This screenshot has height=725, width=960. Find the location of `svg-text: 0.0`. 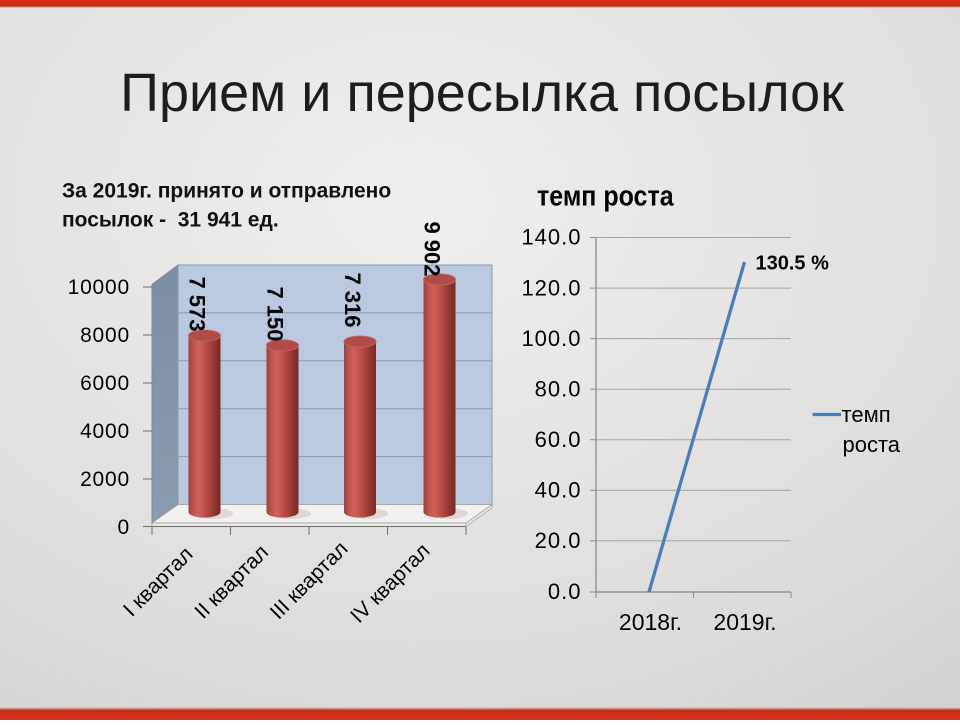

svg-text: 0.0 is located at coordinates (565, 591).